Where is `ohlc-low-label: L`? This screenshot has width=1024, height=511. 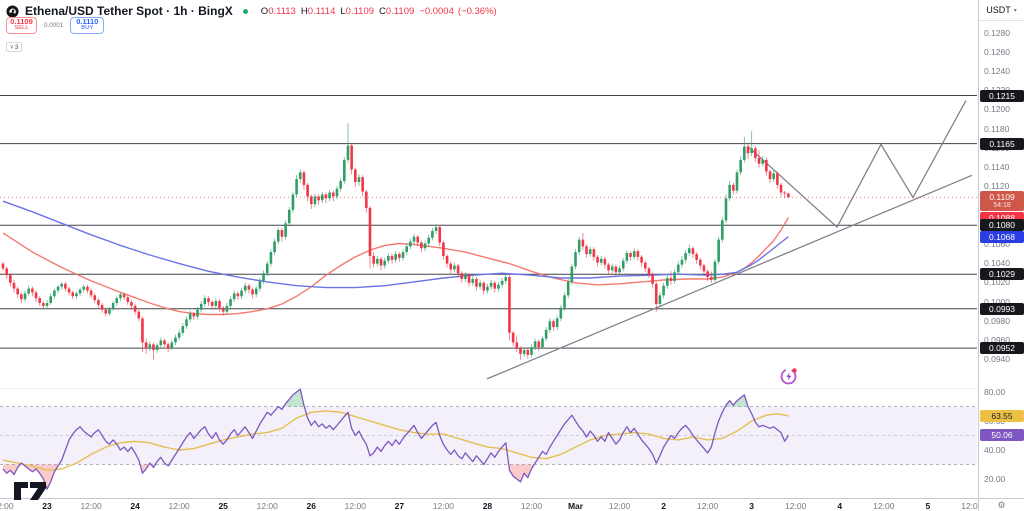
ohlc-low-label: L is located at coordinates (343, 11).